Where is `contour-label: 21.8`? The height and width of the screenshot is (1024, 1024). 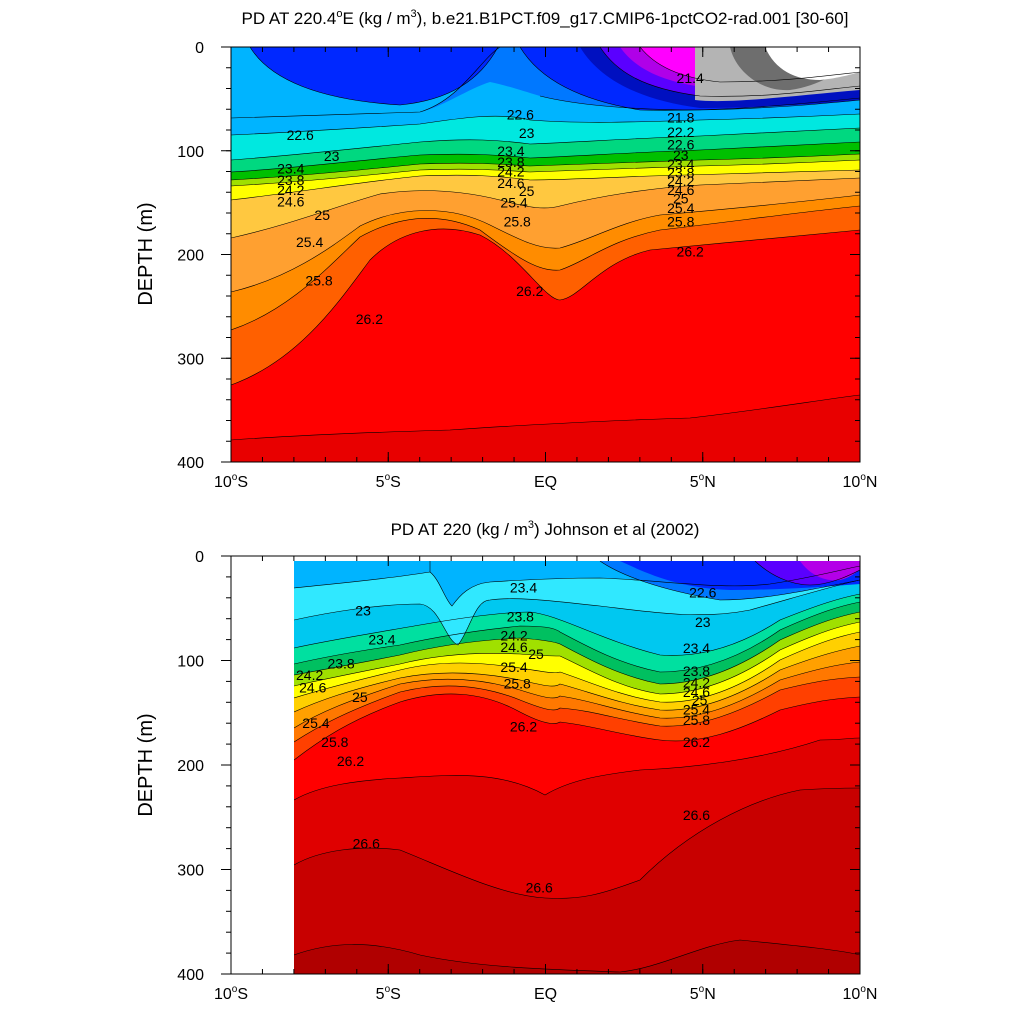
contour-label: 21.8 is located at coordinates (680, 118).